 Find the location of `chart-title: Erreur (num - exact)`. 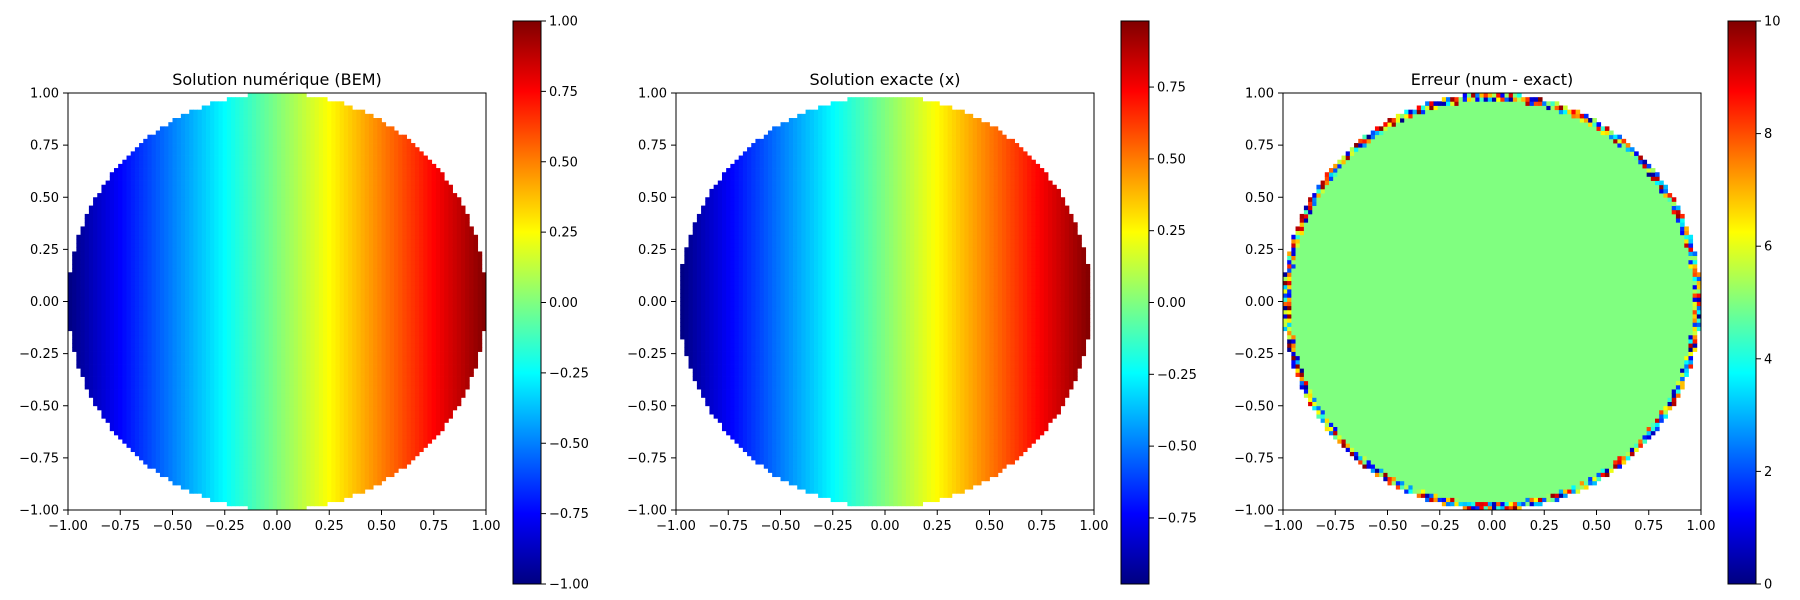

chart-title: Erreur (num - exact) is located at coordinates (1492, 79).